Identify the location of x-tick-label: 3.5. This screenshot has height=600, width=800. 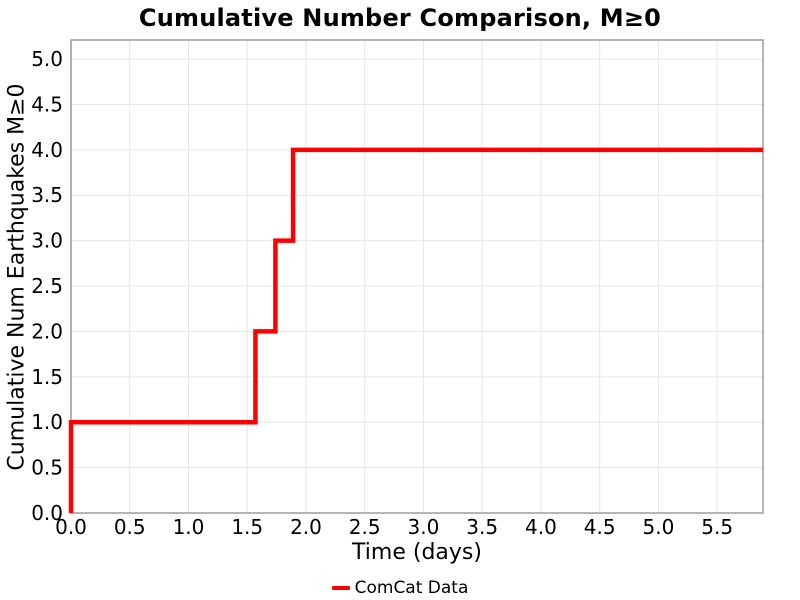
(482, 527).